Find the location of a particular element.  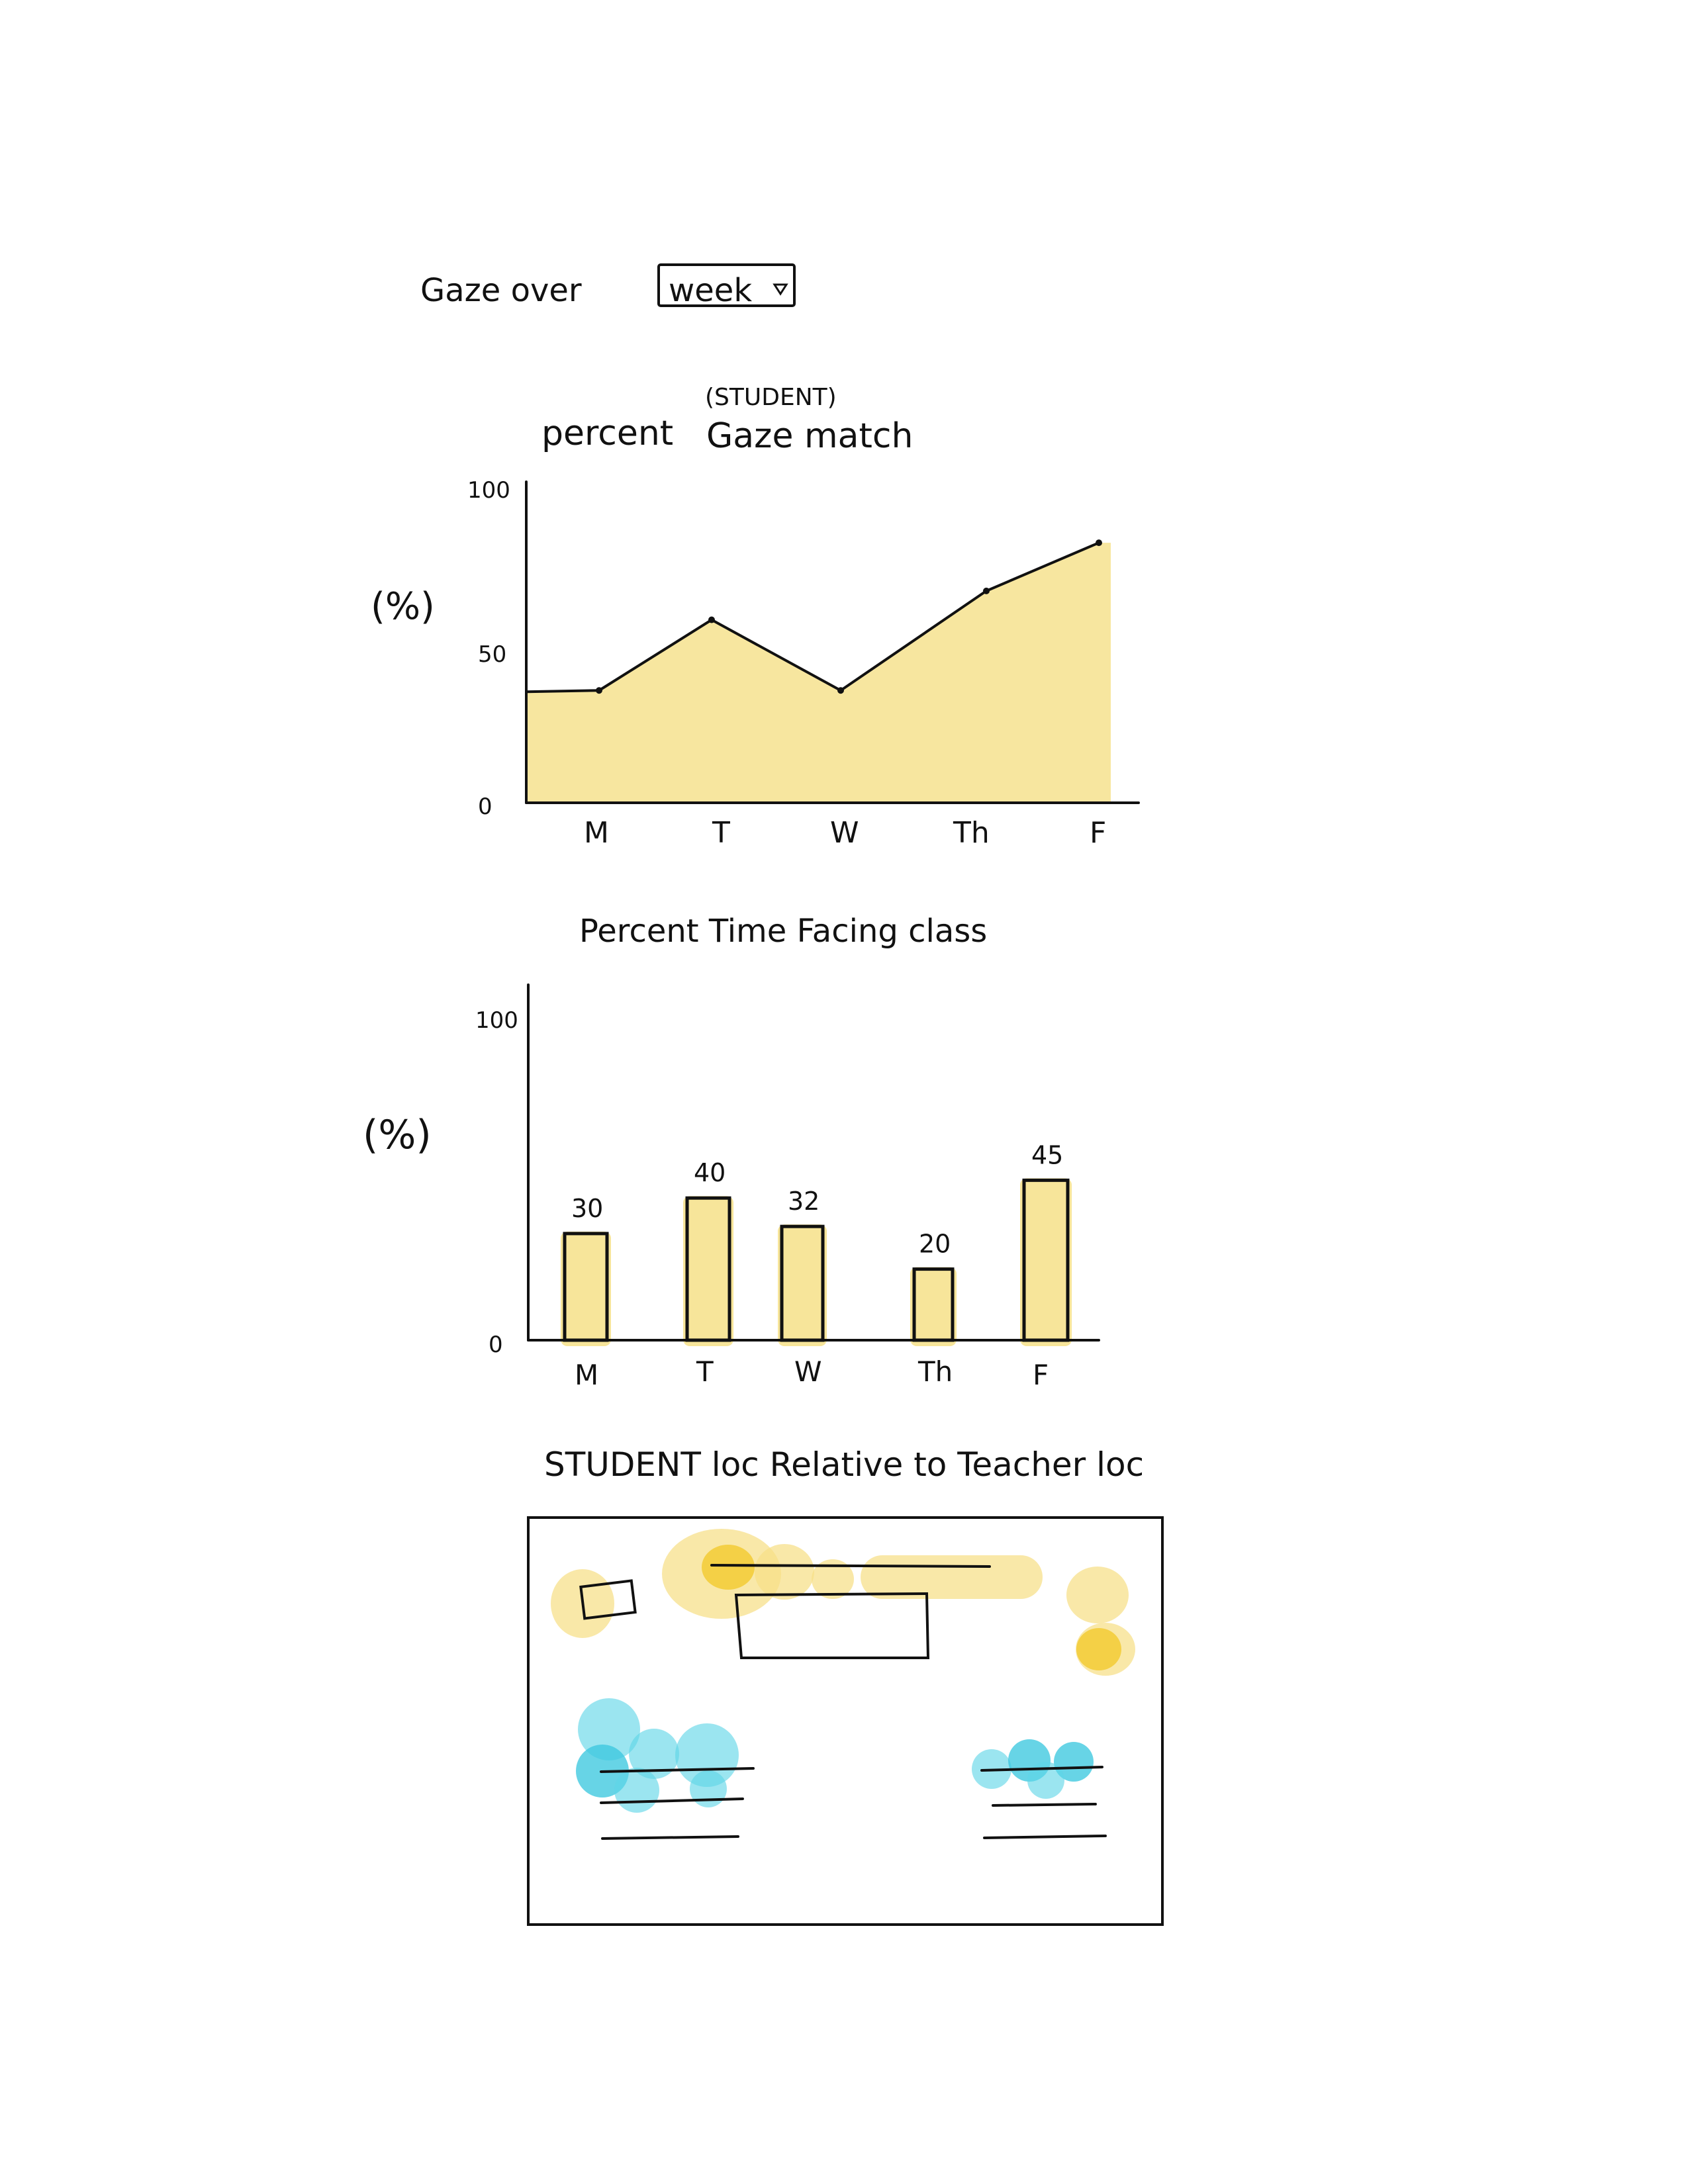

page-header-label: Gaze over is located at coordinates (501, 290).